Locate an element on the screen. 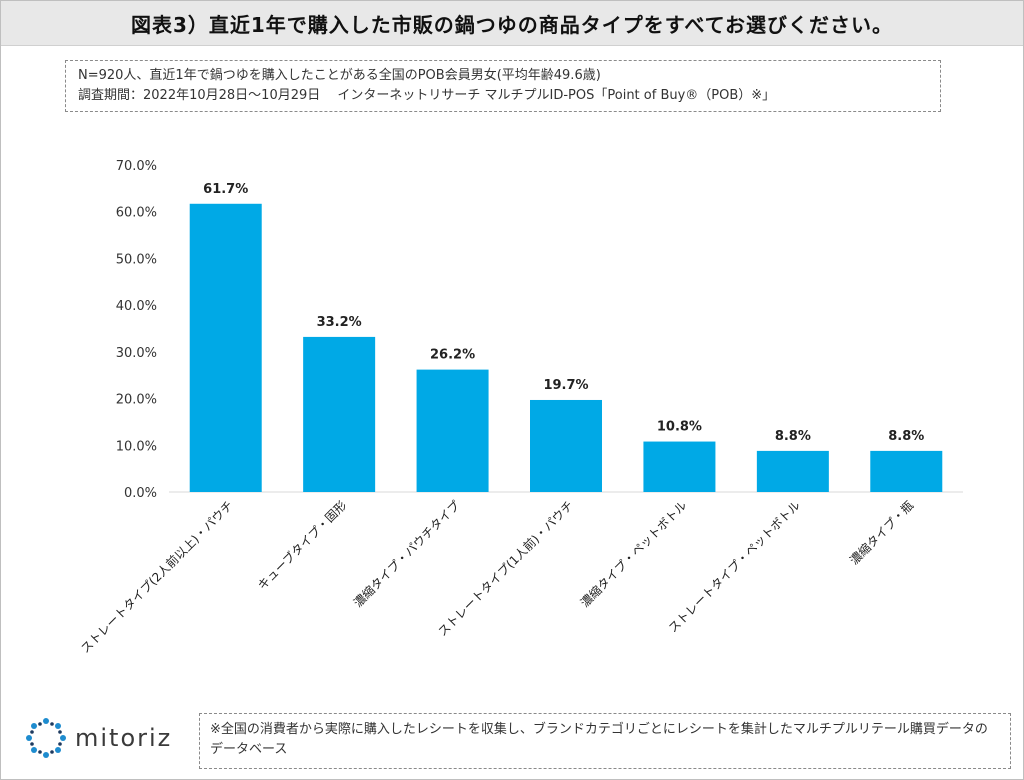  y-tick-label: 50.0% is located at coordinates (136, 259).